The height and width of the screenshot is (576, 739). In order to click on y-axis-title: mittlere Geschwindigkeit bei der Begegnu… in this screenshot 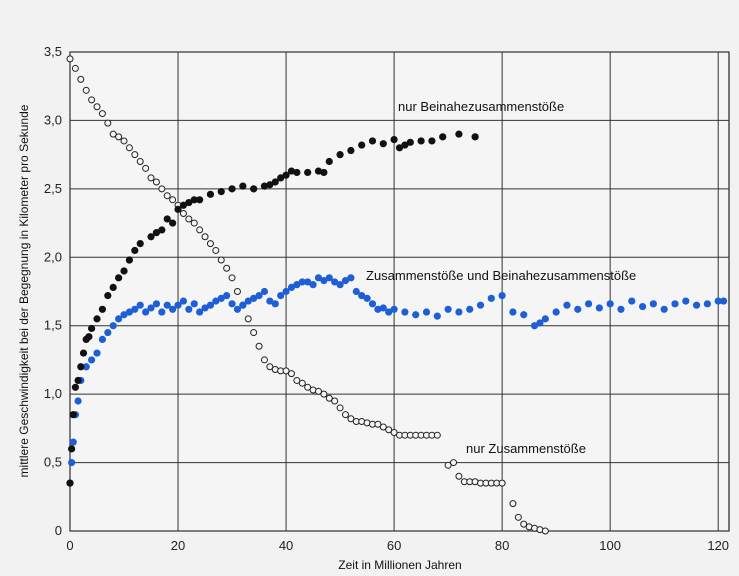, I will do `click(24, 290)`.